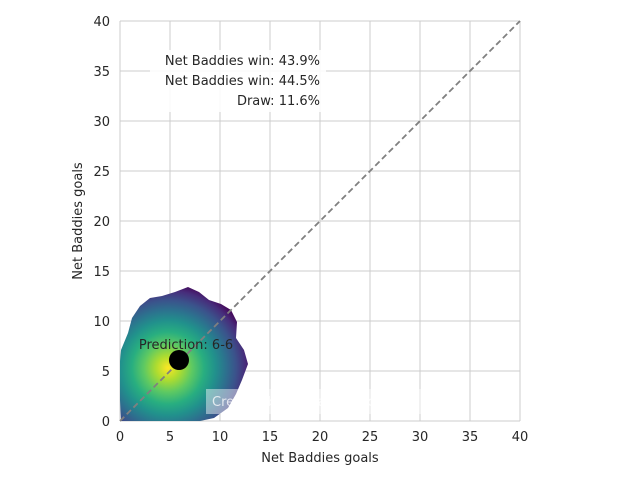  What do you see at coordinates (313, 402) in the screenshot?
I see `watermark-text: Created by Michael Nefiodovas` at bounding box center [313, 402].